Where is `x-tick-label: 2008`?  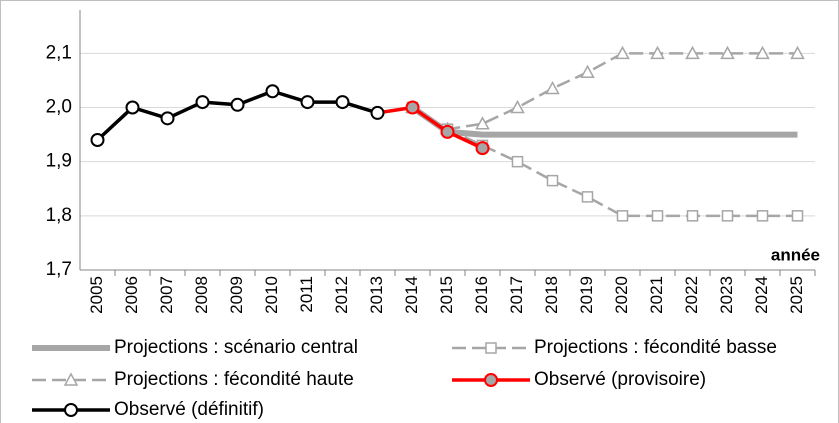 x-tick-label: 2008 is located at coordinates (201, 295).